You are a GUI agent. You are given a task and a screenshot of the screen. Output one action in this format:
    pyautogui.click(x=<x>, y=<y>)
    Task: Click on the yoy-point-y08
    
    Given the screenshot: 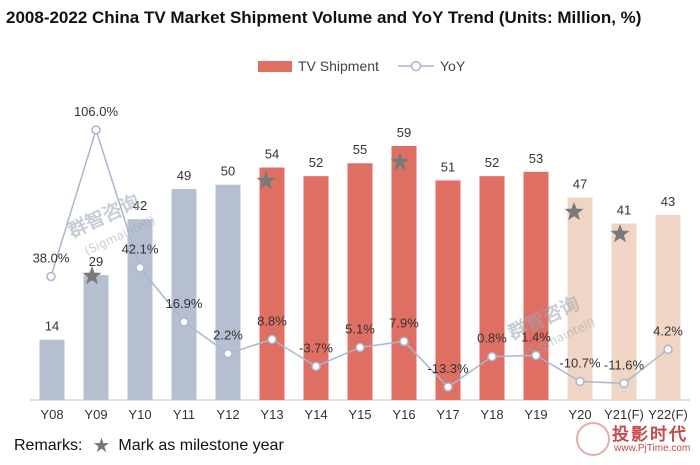 What is the action you would take?
    pyautogui.click(x=51, y=276)
    